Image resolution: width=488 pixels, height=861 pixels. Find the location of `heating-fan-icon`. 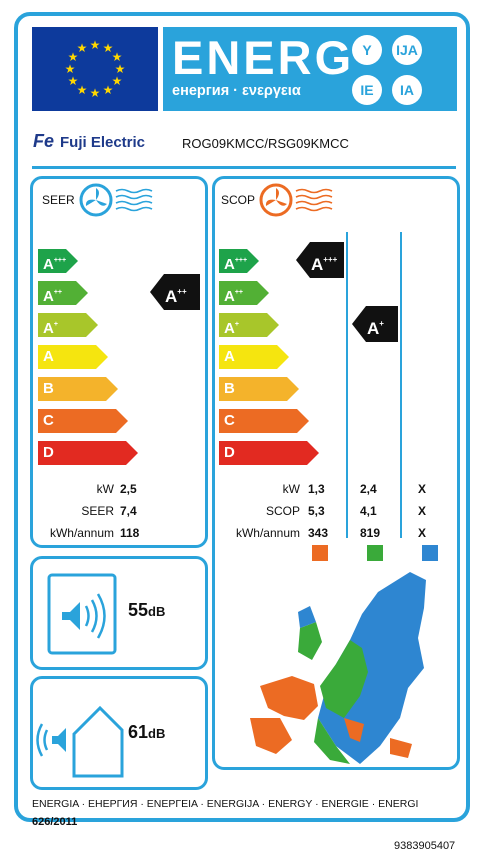

heating-fan-icon is located at coordinates (296, 200).